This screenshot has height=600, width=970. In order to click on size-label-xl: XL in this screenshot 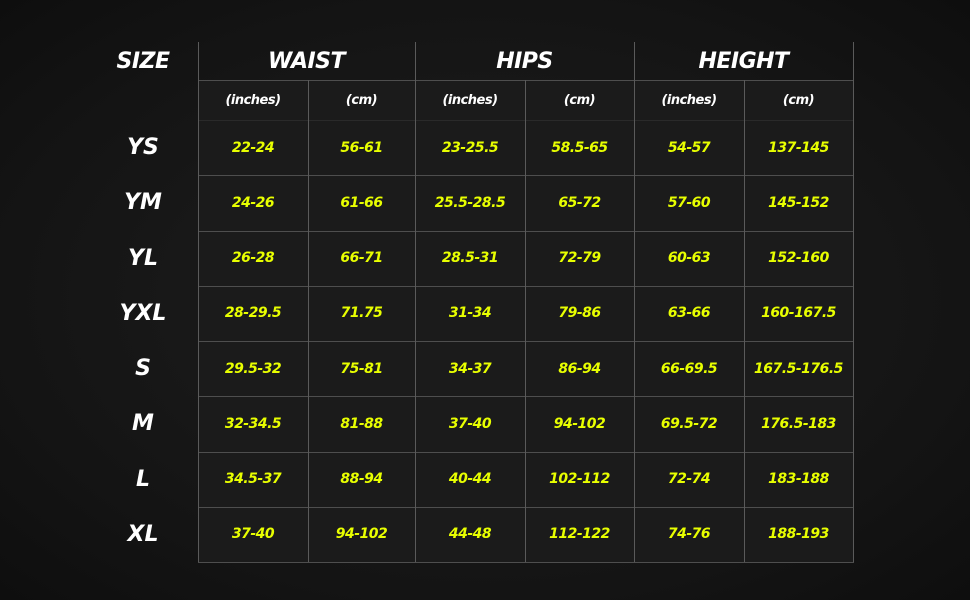, I will do `click(143, 534)`.